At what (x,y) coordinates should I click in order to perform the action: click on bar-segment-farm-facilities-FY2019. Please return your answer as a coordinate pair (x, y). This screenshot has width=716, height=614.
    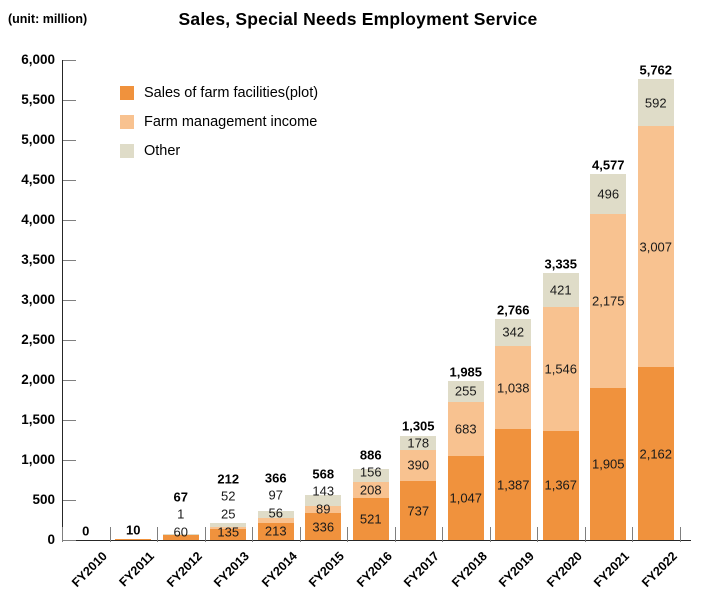
    Looking at the image, I should click on (513, 484).